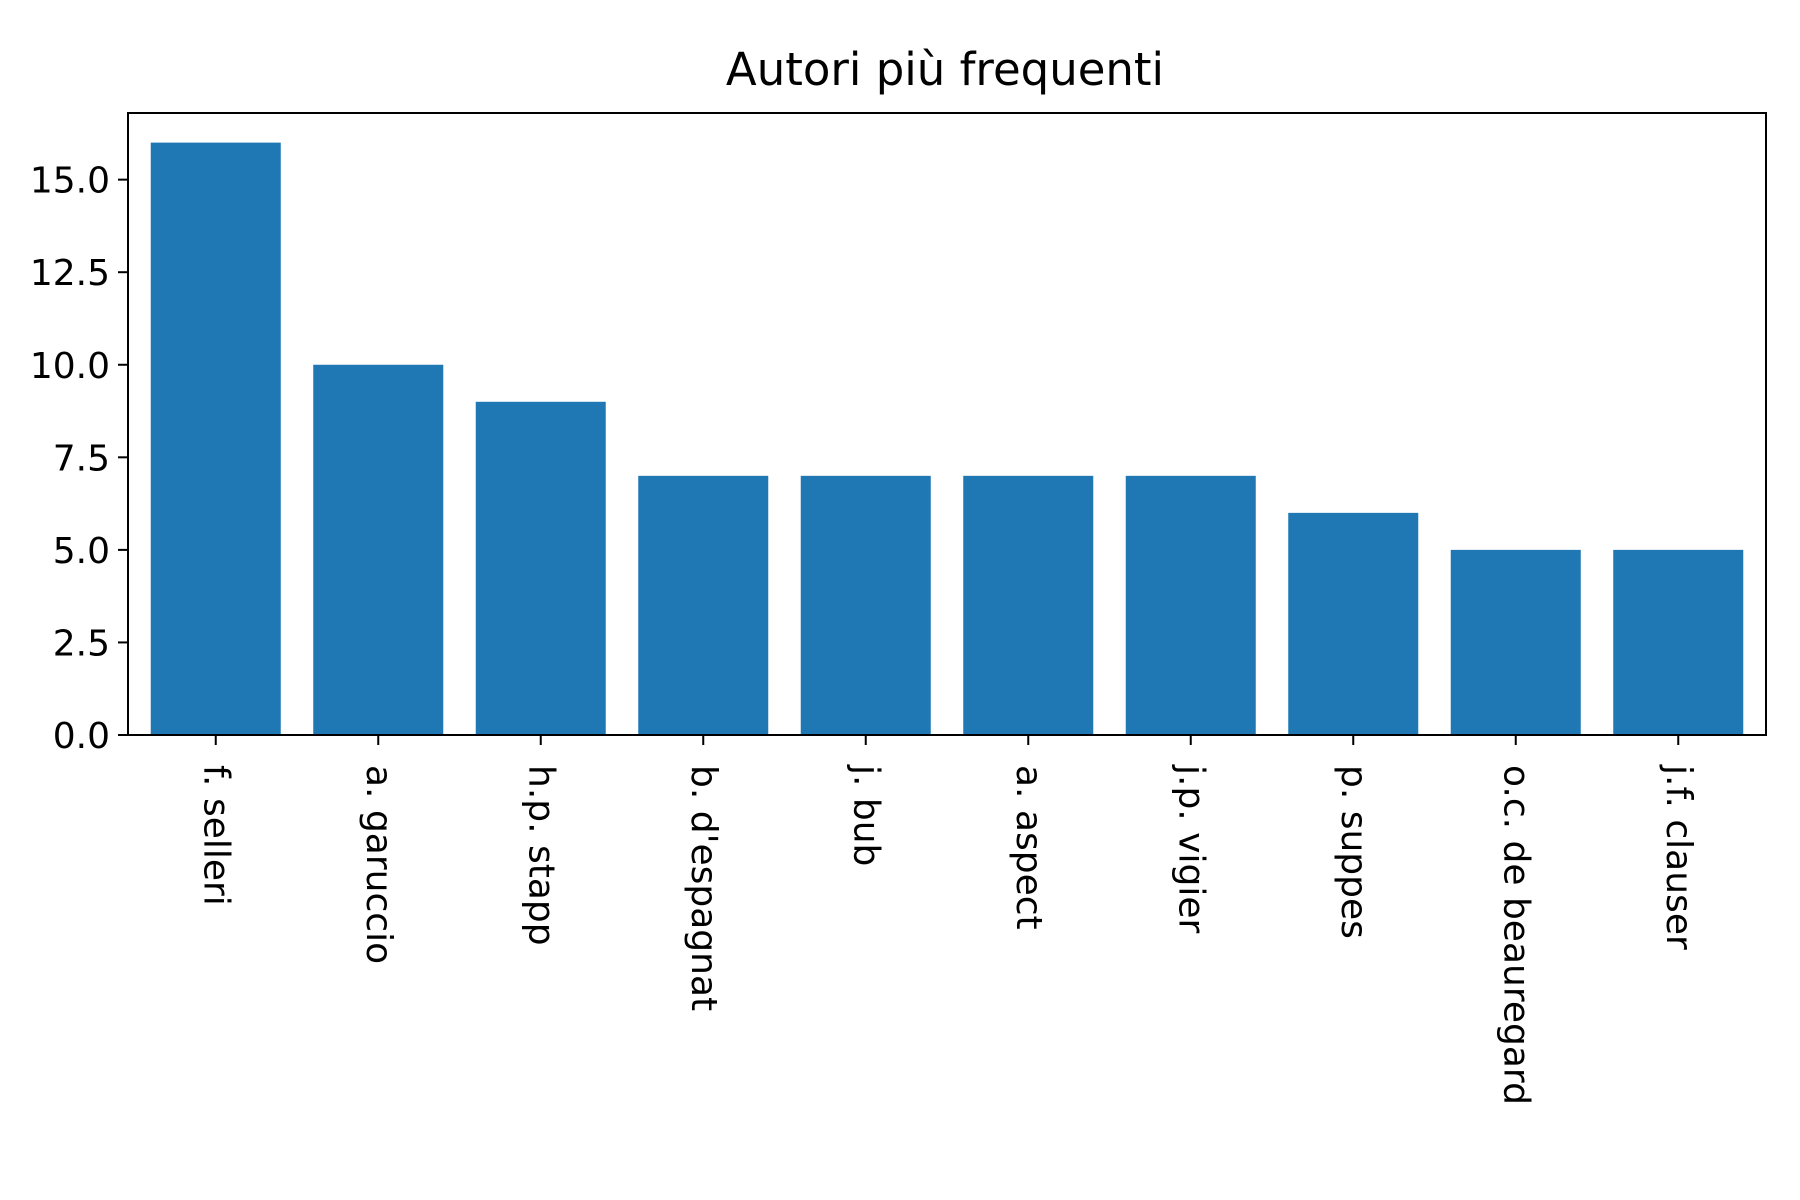  I want to click on y-tick-label: 5.0, so click(81, 551).